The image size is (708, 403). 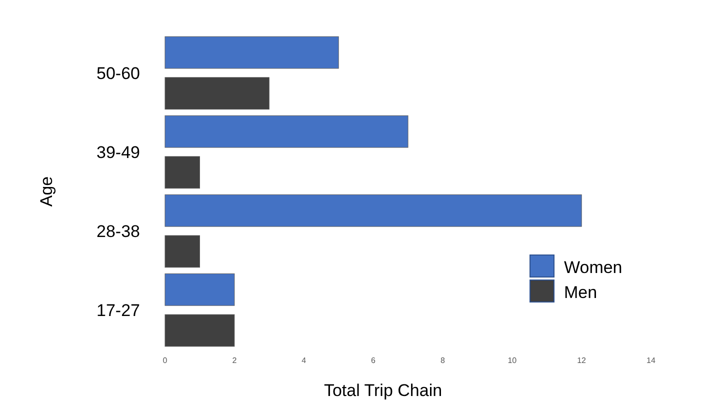 What do you see at coordinates (373, 360) in the screenshot?
I see `x-tick-label: 6` at bounding box center [373, 360].